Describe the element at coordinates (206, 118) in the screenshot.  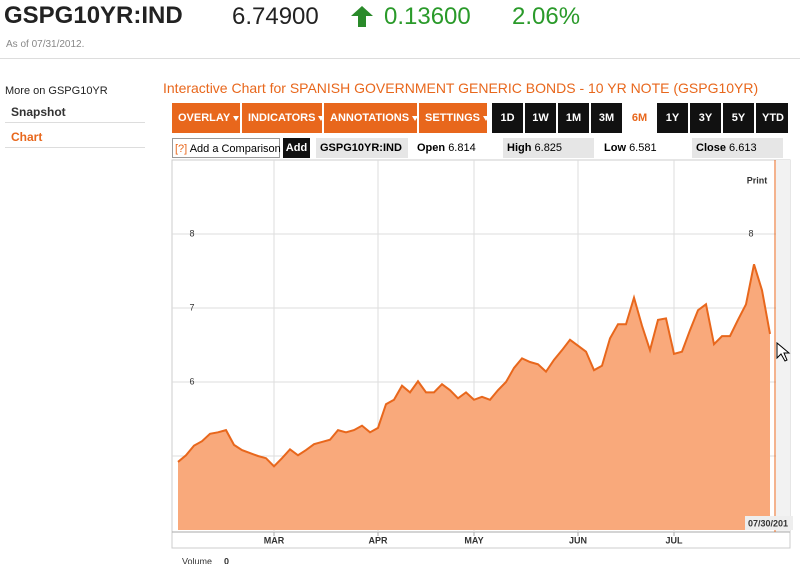
I see `menu-button: OVERLAY` at that location.